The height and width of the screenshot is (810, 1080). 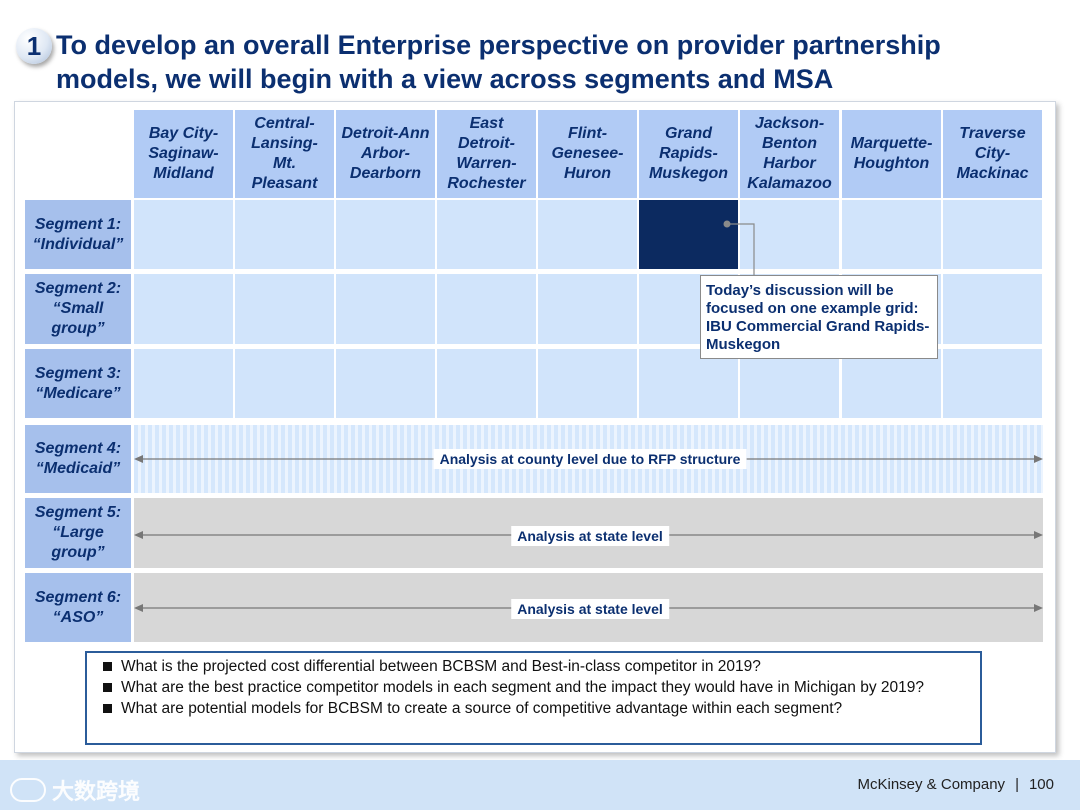 I want to click on msa-column-header: Jackson- Benton Harbor Kalamazoo, so click(x=789, y=154).